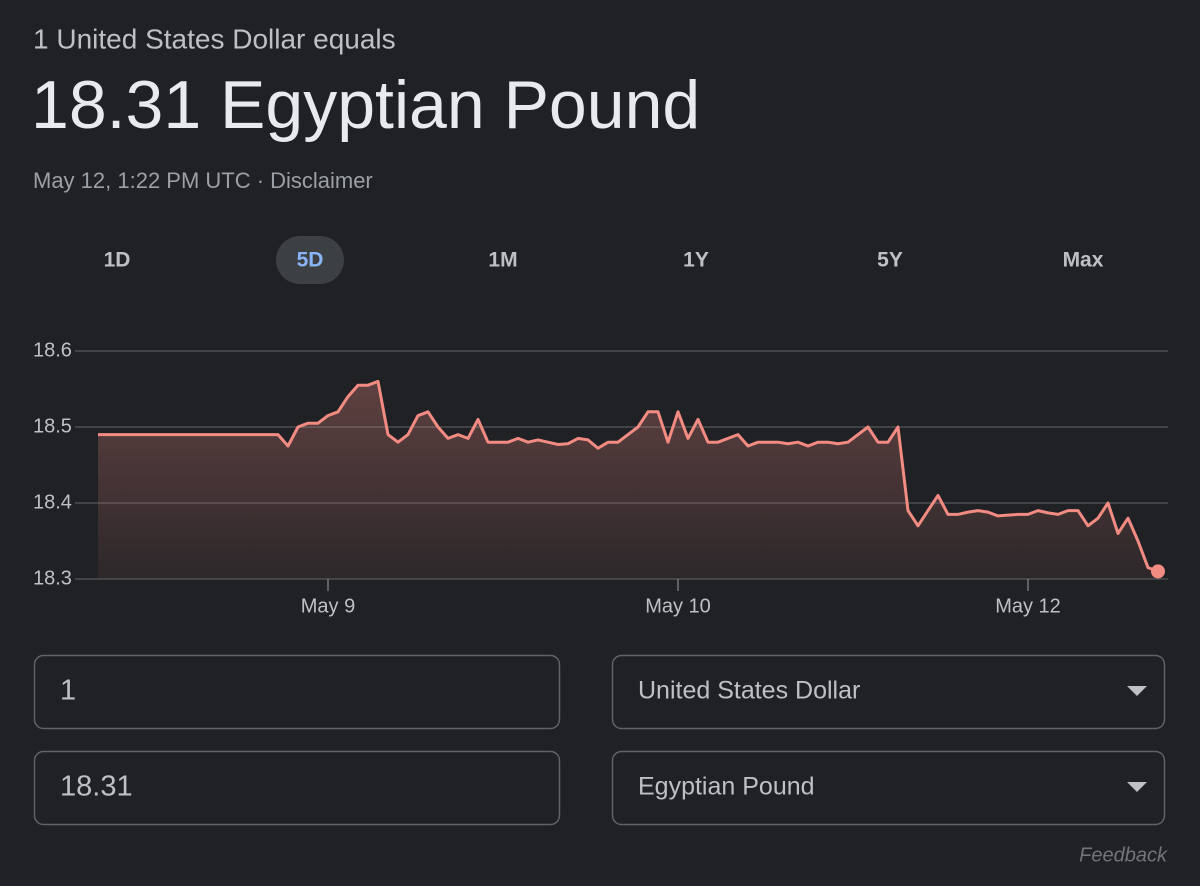 The width and height of the screenshot is (1200, 886). I want to click on range-tab: 1D, so click(117, 260).